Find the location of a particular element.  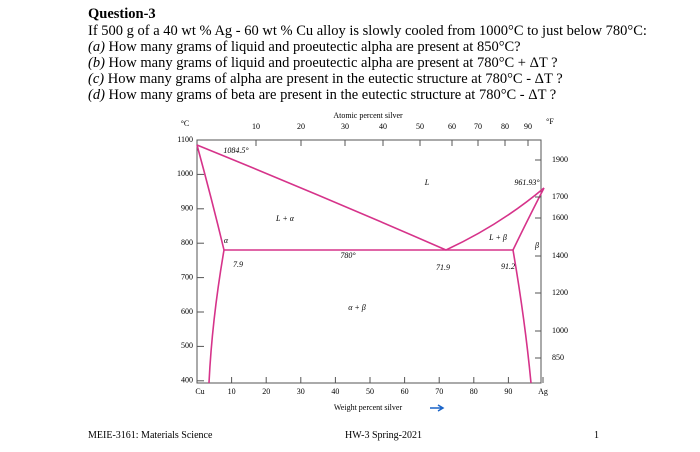

bottom-tick-label: 10 is located at coordinates (232, 391).